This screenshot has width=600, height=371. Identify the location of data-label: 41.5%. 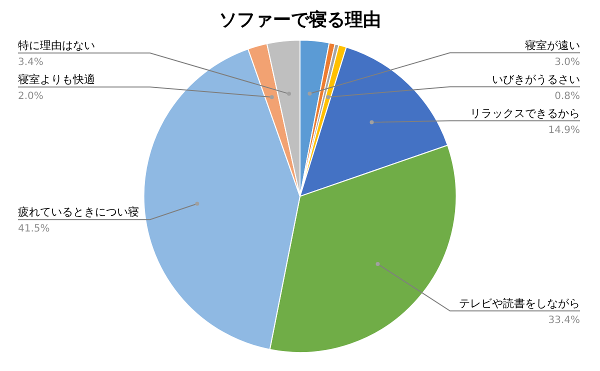
(34, 229).